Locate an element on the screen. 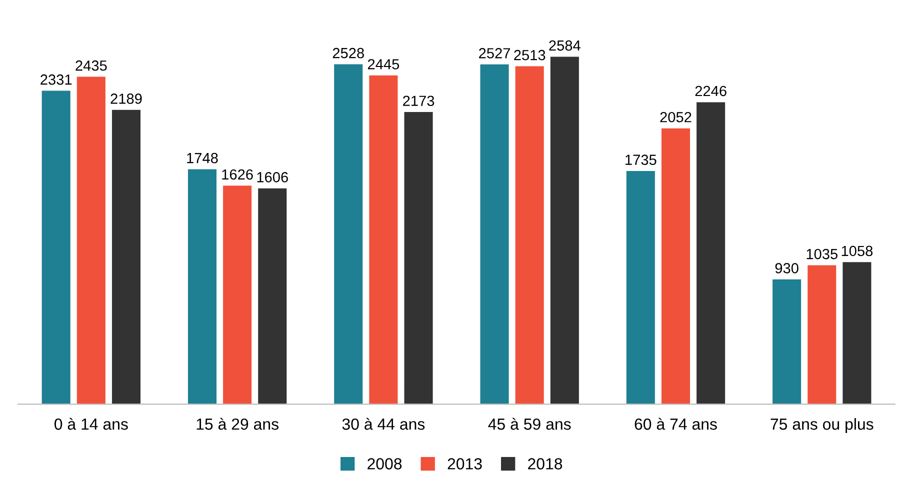 This screenshot has width=904, height=487. data-label: 1058 is located at coordinates (857, 251).